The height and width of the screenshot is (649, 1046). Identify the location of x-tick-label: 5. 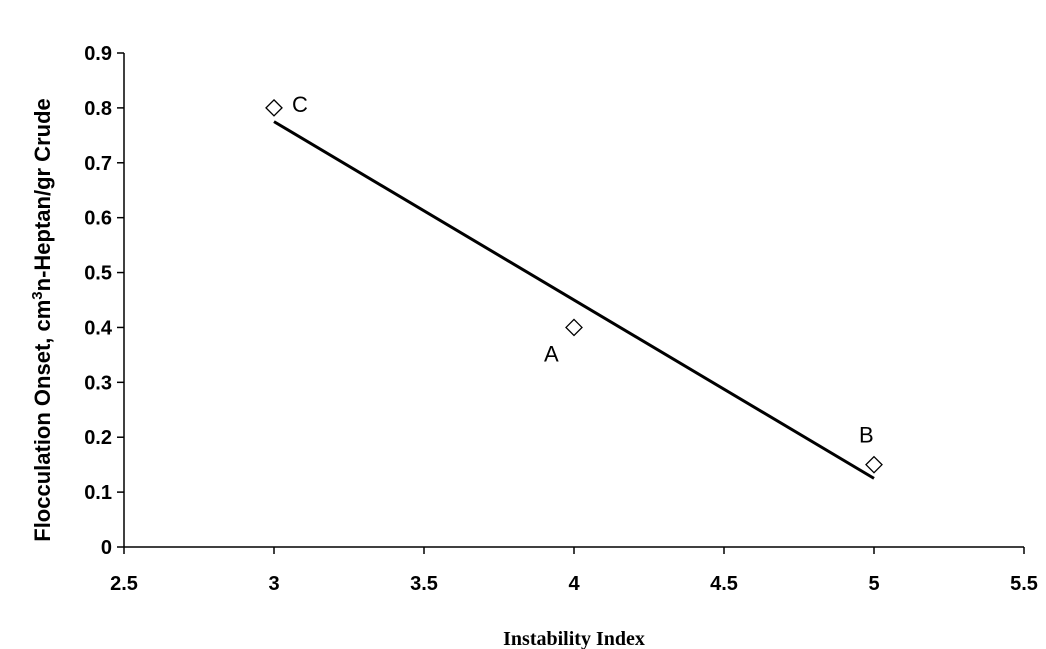
(873, 584).